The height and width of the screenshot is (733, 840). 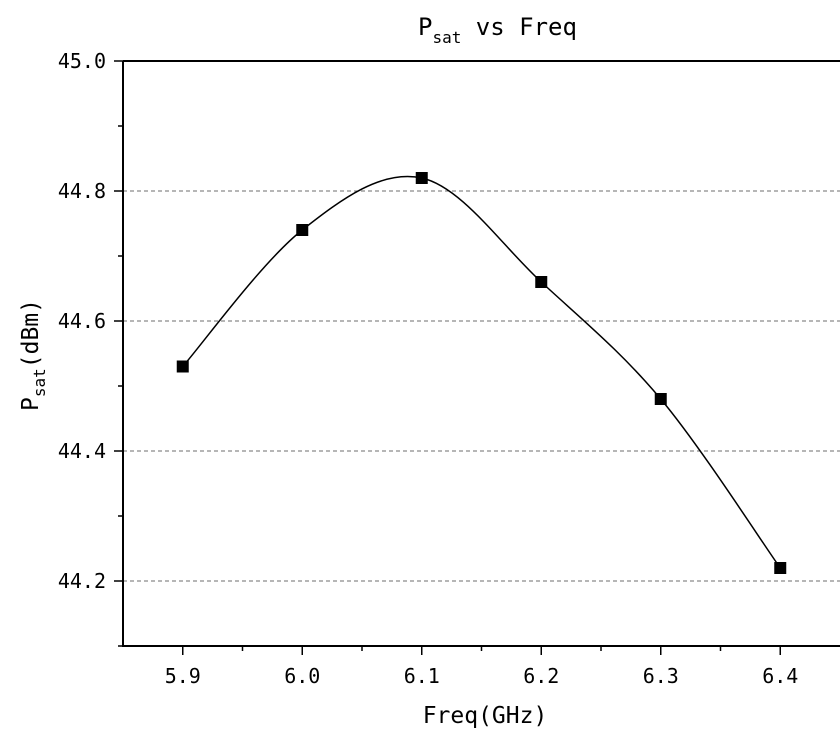 I want to click on x-axis-label: Freq(GHz), so click(x=485, y=716).